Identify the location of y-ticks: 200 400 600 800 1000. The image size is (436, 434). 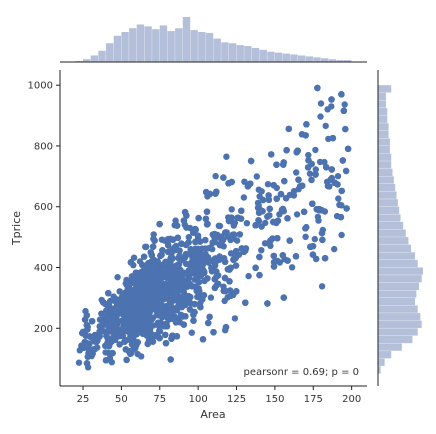
(44, 208).